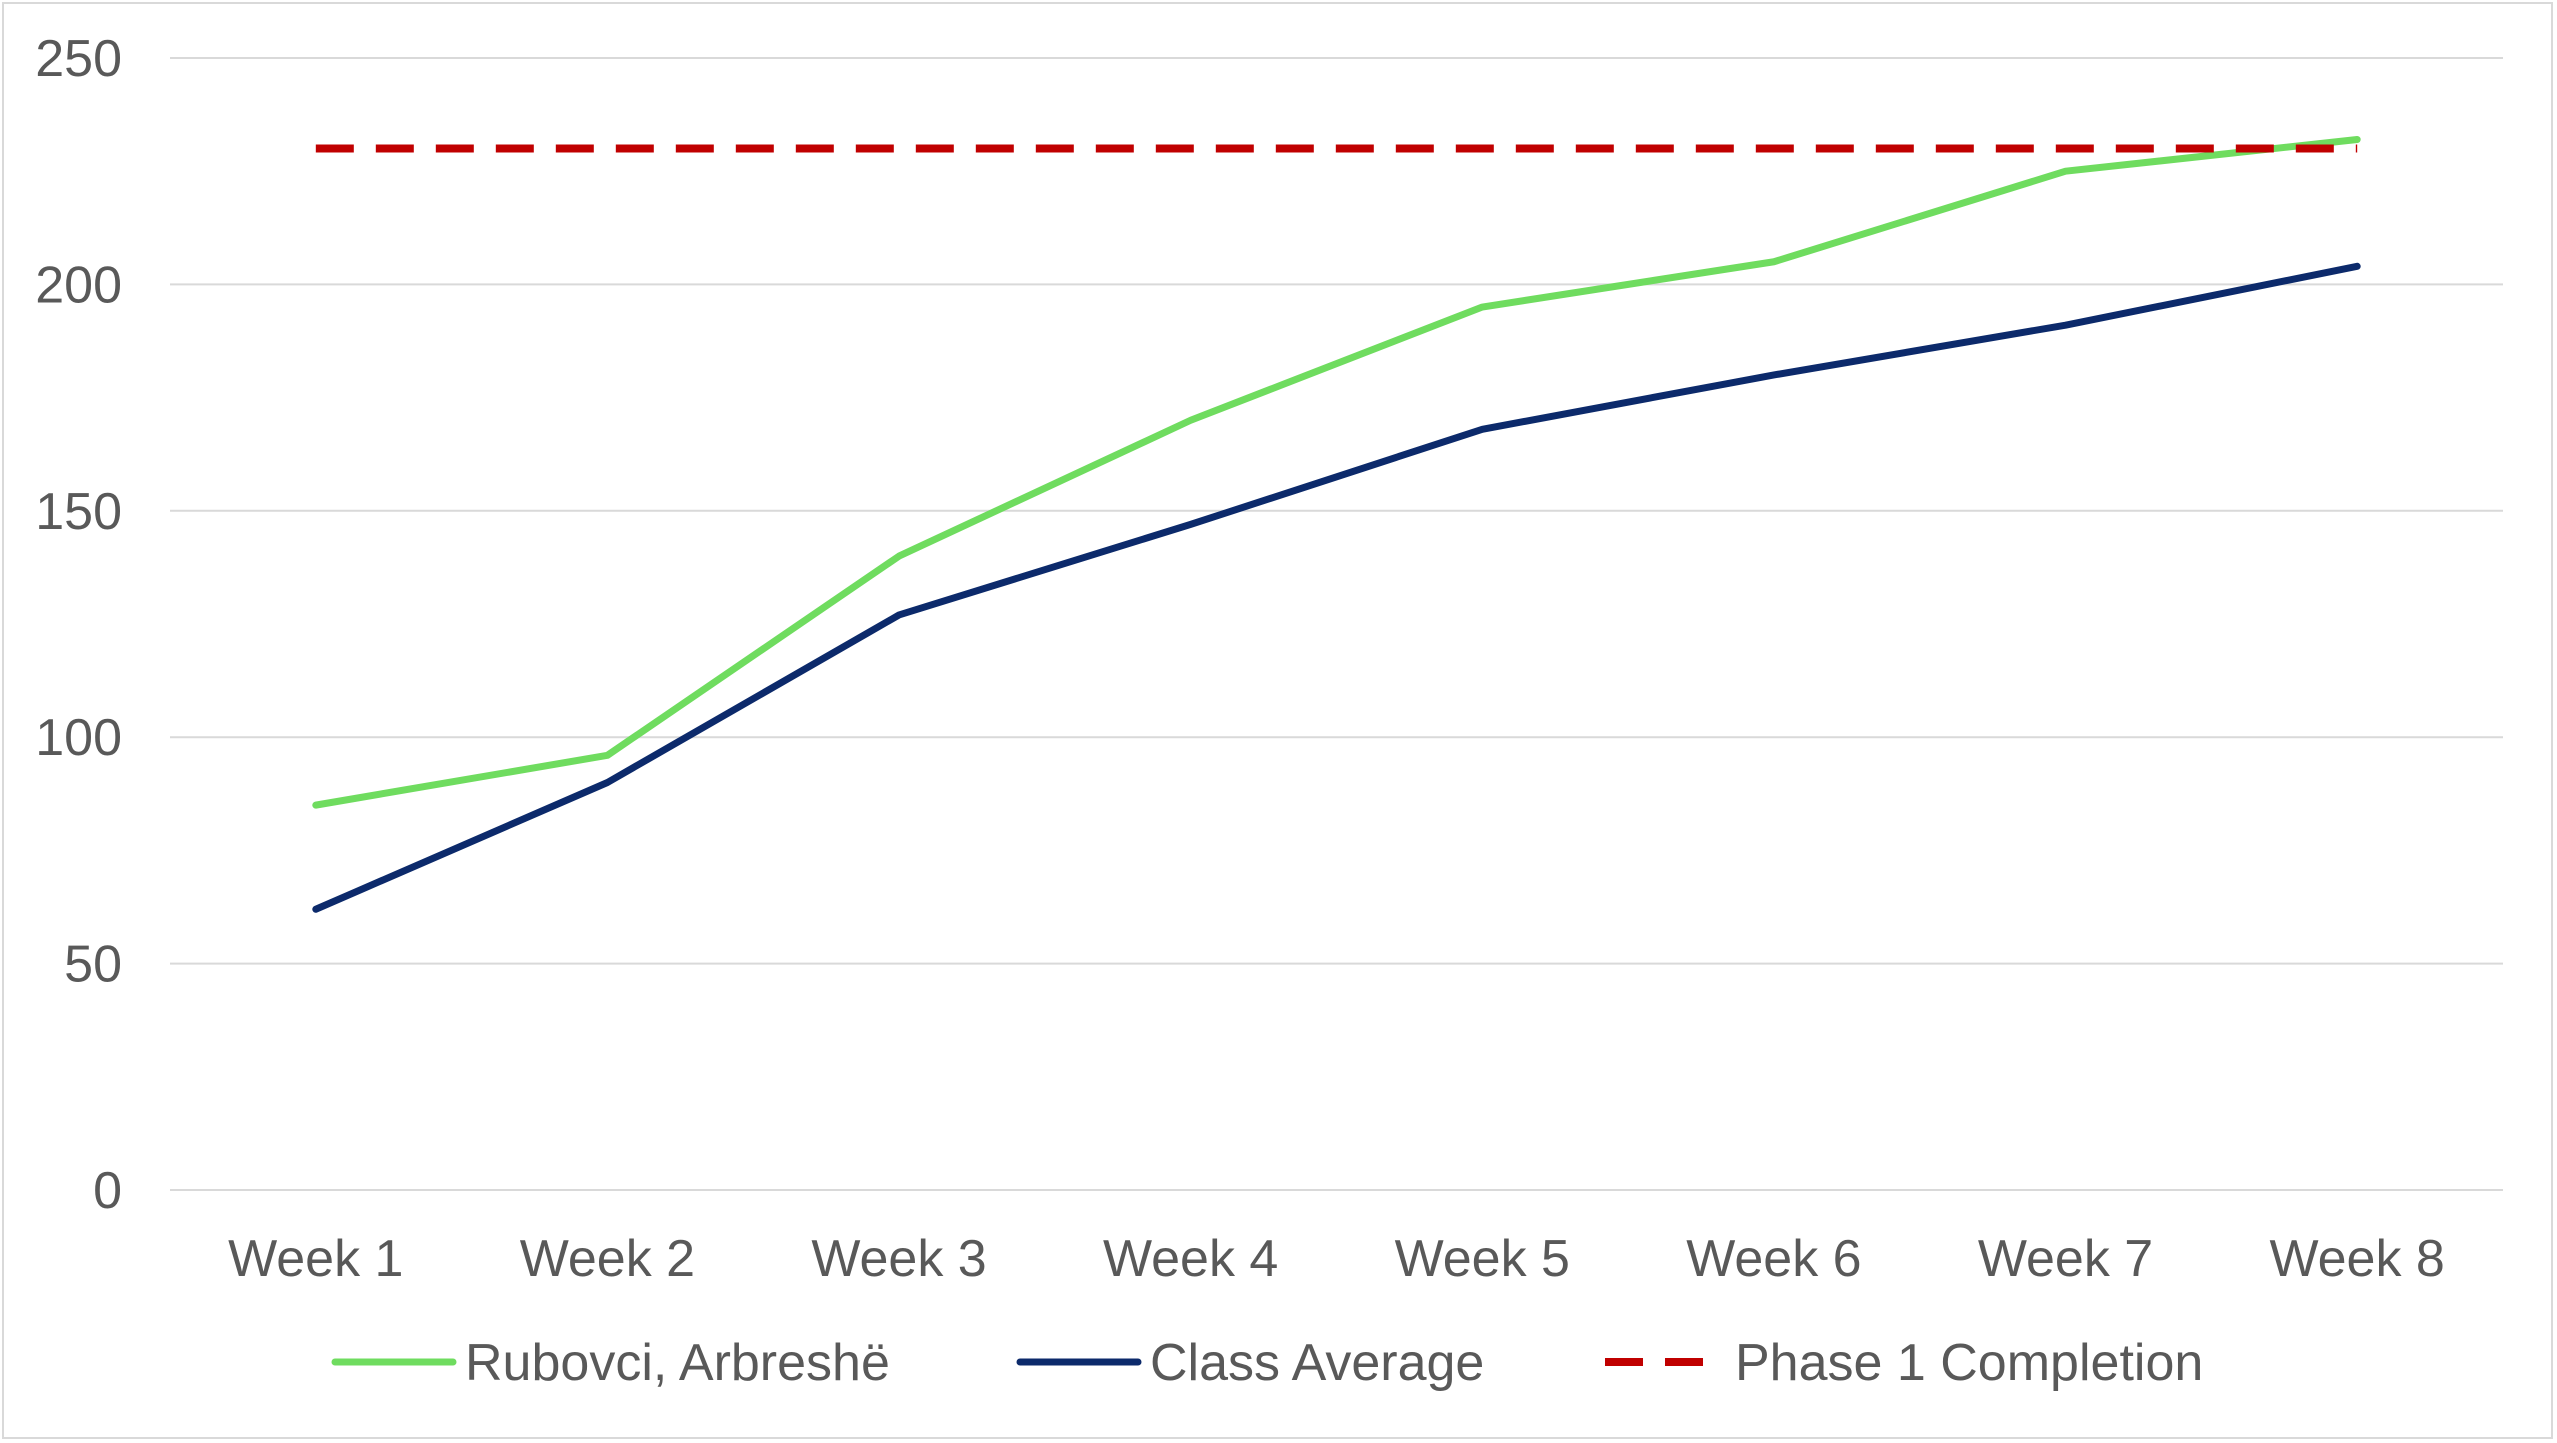 Image resolution: width=2557 pixels, height=1443 pixels. What do you see at coordinates (1969, 1363) in the screenshot?
I see `legend-label: Phase 1 Completion` at bounding box center [1969, 1363].